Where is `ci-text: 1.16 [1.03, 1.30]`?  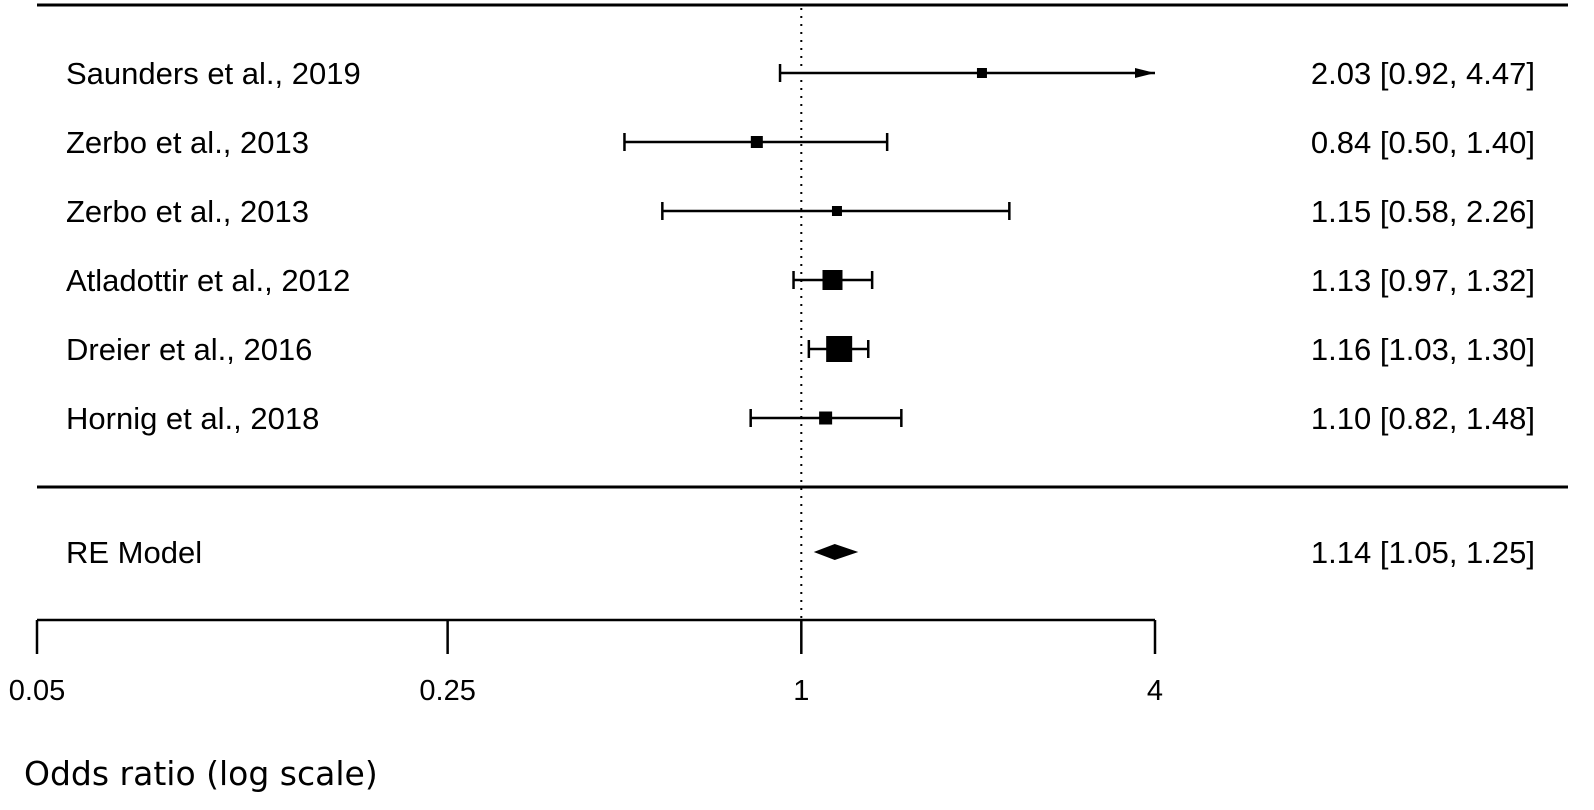 ci-text: 1.16 [1.03, 1.30] is located at coordinates (1423, 349).